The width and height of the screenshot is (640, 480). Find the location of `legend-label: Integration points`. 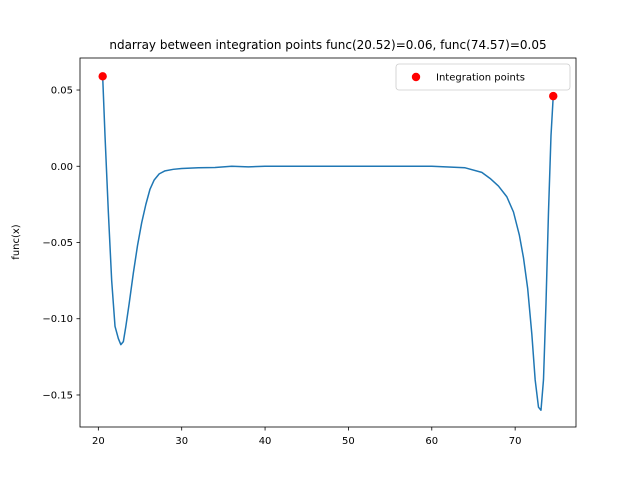

legend-label: Integration points is located at coordinates (480, 78).